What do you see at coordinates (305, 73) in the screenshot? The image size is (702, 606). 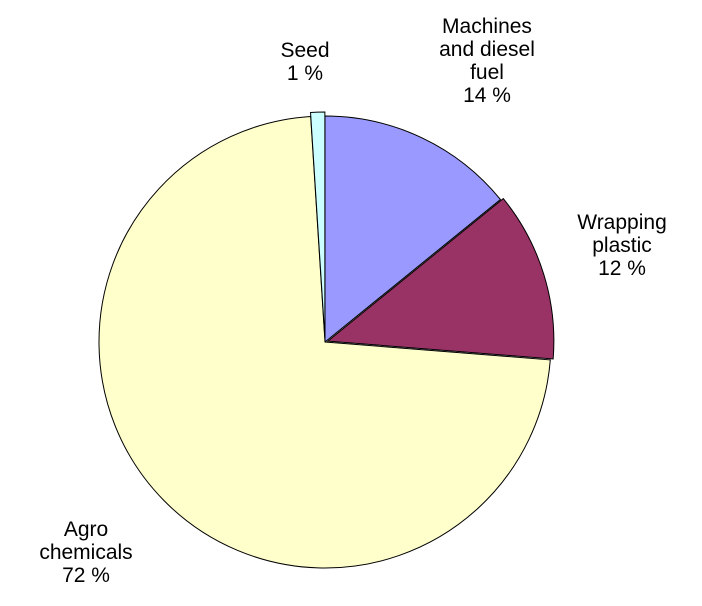 I see `slice-value-label: 1 %` at bounding box center [305, 73].